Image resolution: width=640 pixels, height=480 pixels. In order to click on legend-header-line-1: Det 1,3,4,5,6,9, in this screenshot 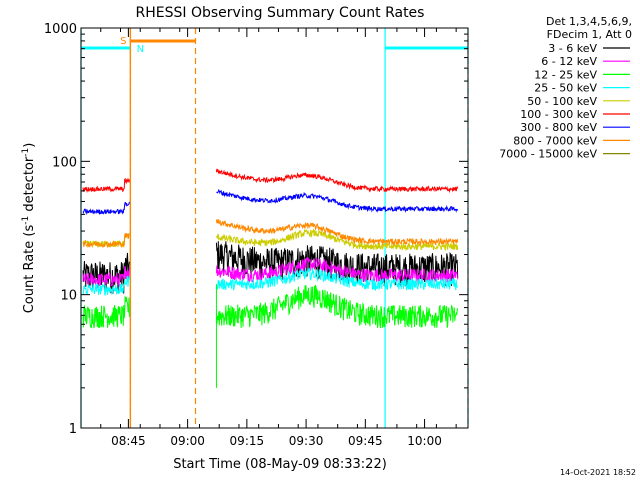, I will do `click(589, 21)`.